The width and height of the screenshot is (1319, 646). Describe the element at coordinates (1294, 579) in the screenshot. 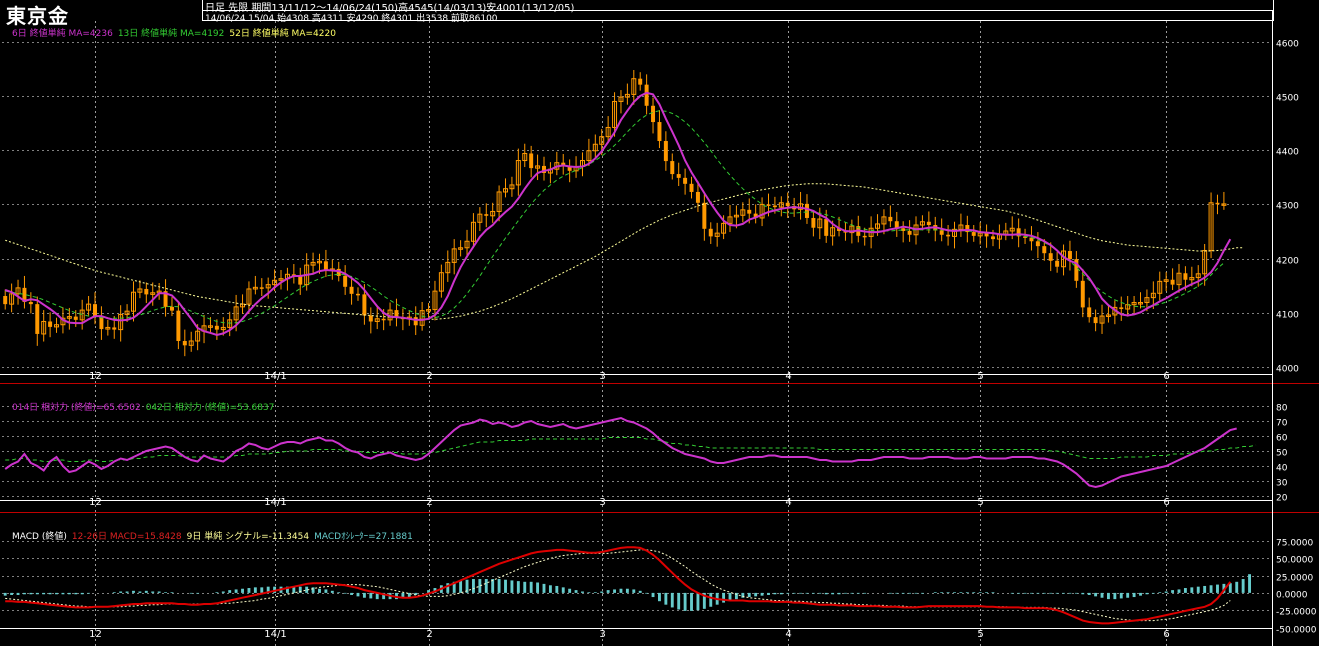

I see `macd-y-tick-label: 25.0000` at that location.